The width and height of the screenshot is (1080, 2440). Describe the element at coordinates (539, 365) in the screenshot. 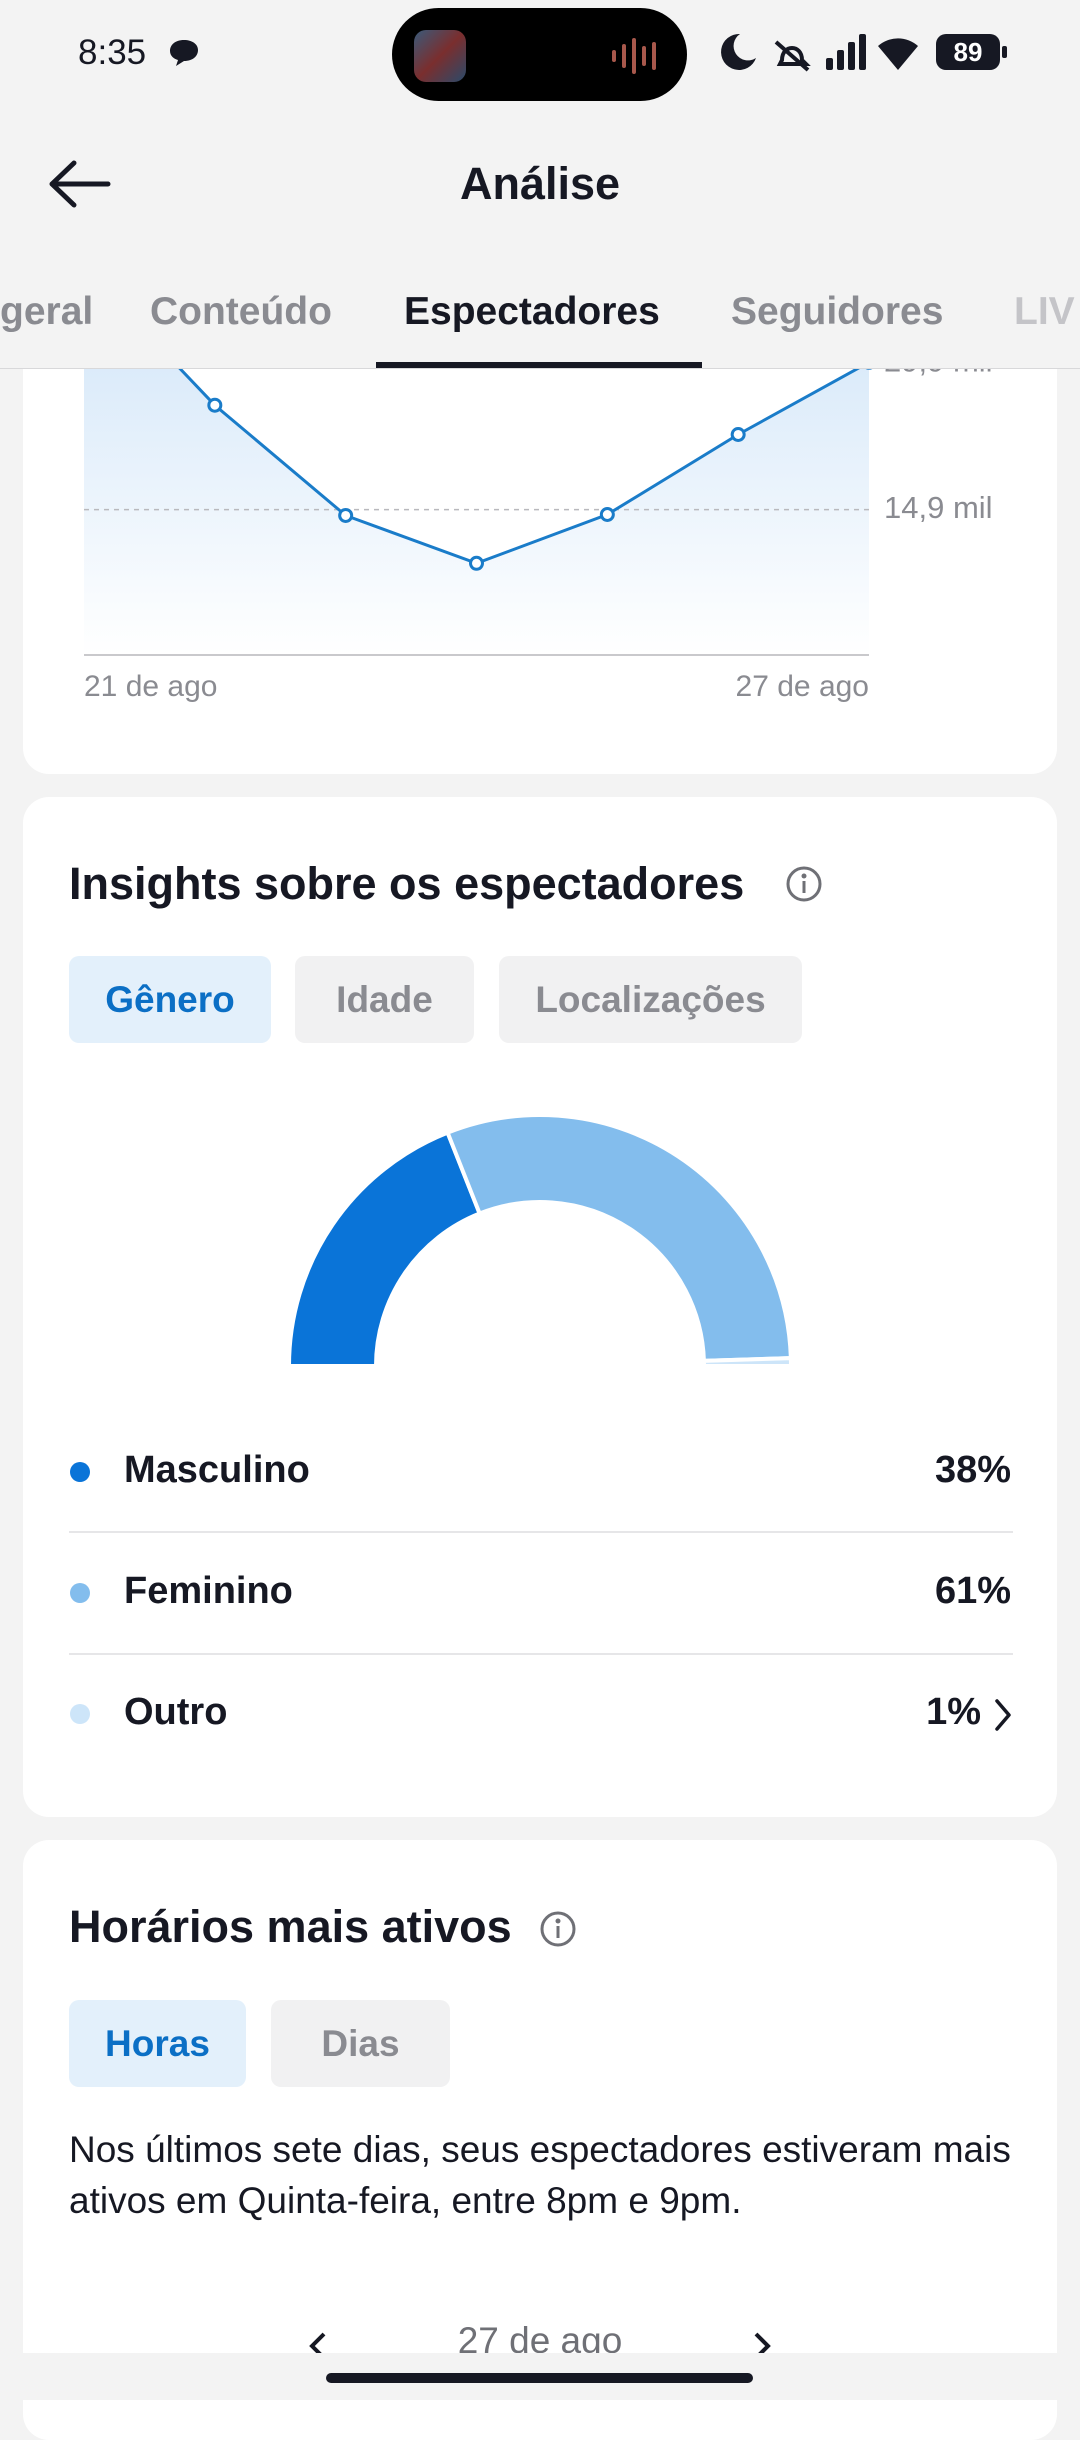

I see `tab-indicator` at that location.